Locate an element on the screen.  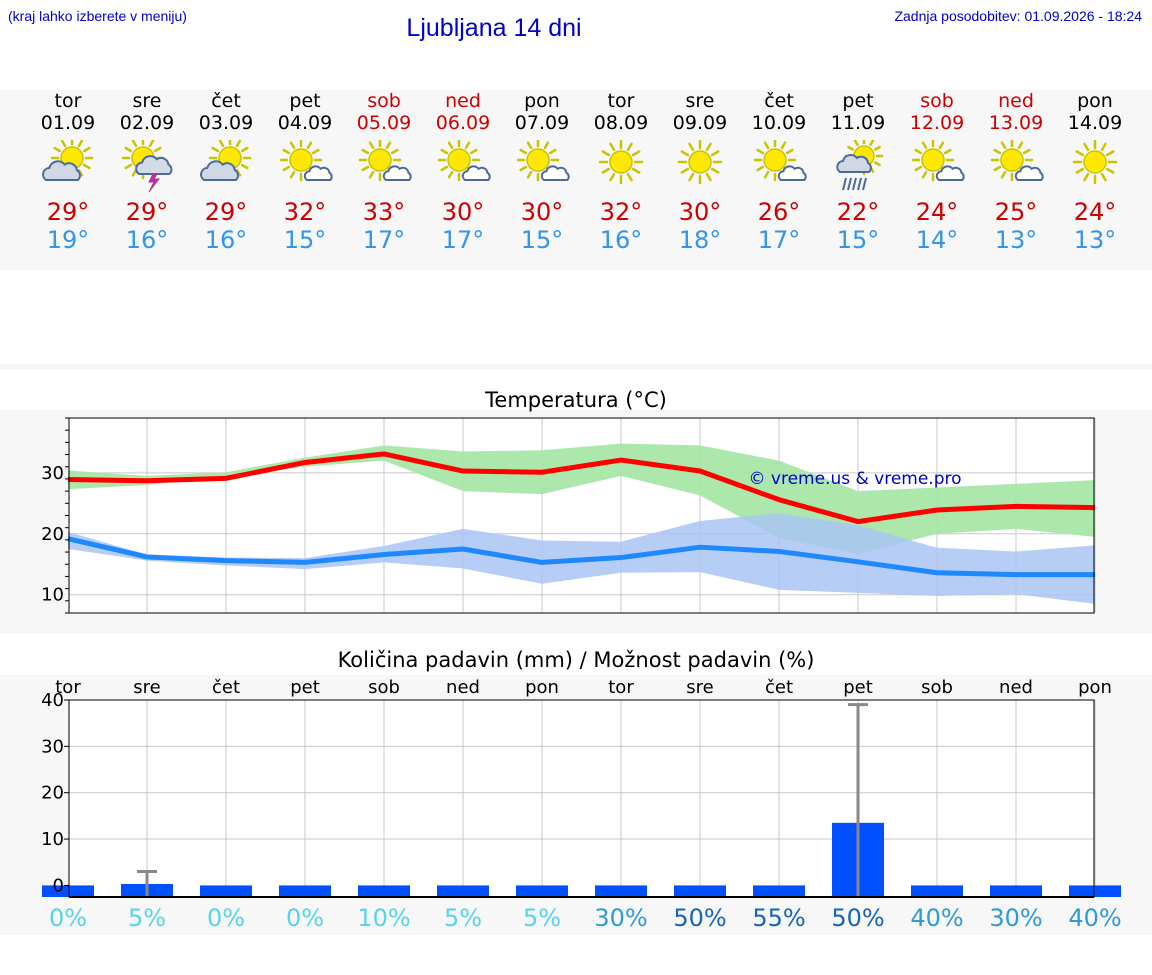
day-date: 02.09 is located at coordinates (147, 123).